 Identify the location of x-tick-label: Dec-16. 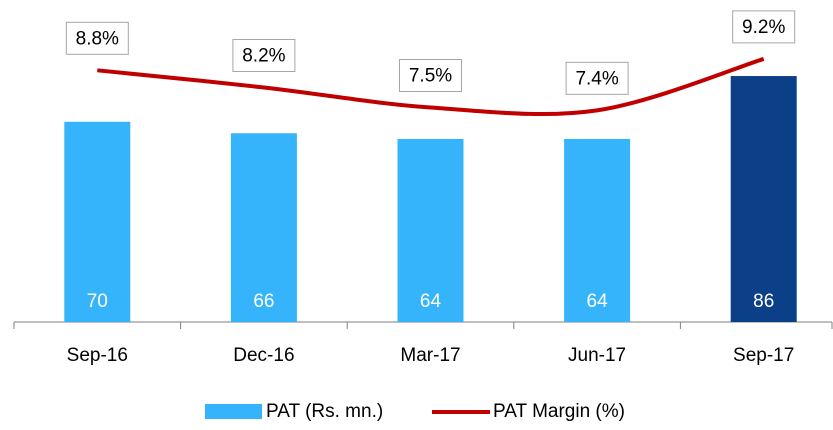
(263, 355).